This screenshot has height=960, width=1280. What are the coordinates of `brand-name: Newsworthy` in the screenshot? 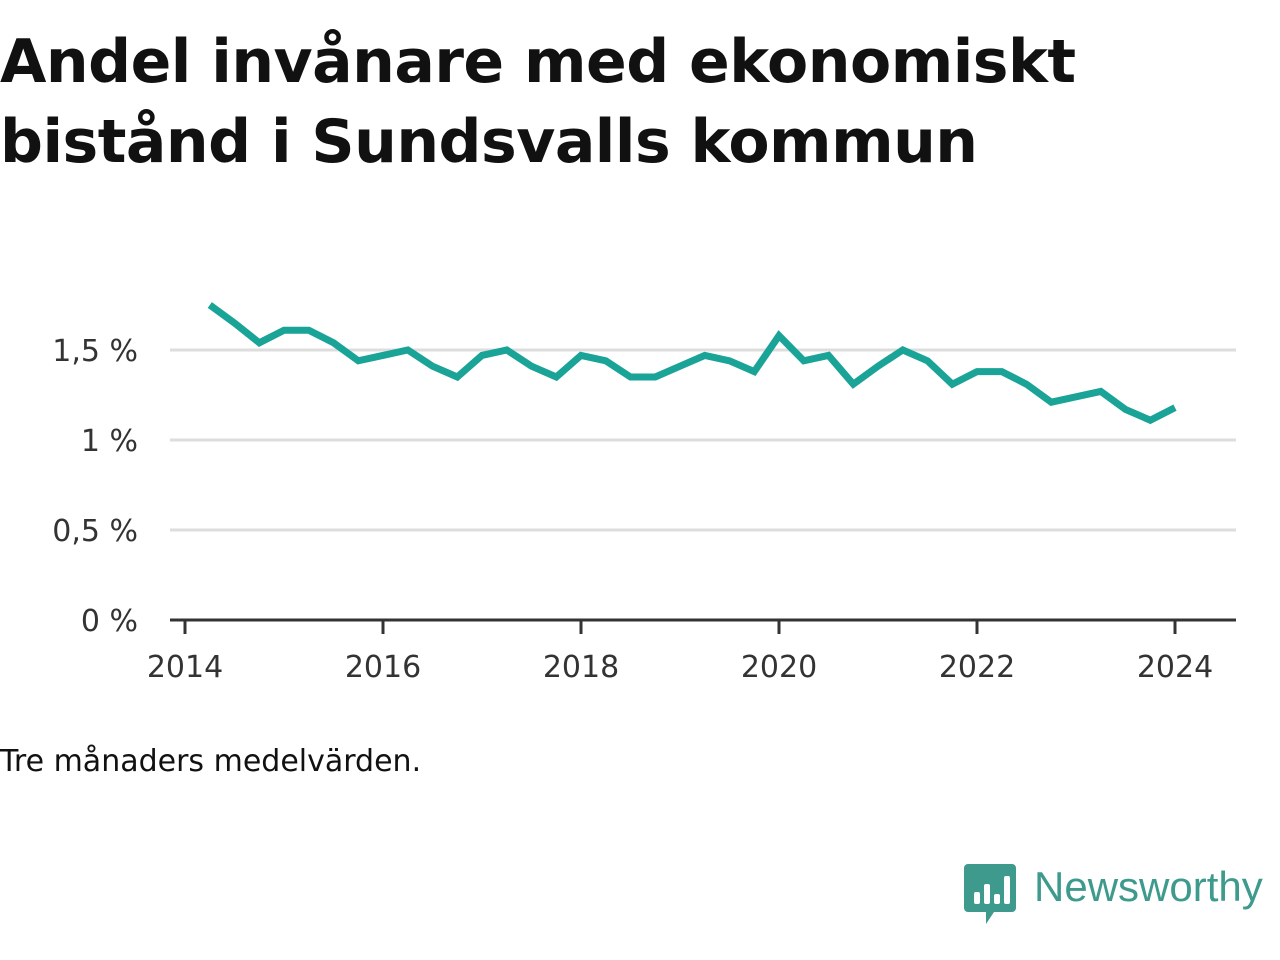 It's located at (1148, 886).